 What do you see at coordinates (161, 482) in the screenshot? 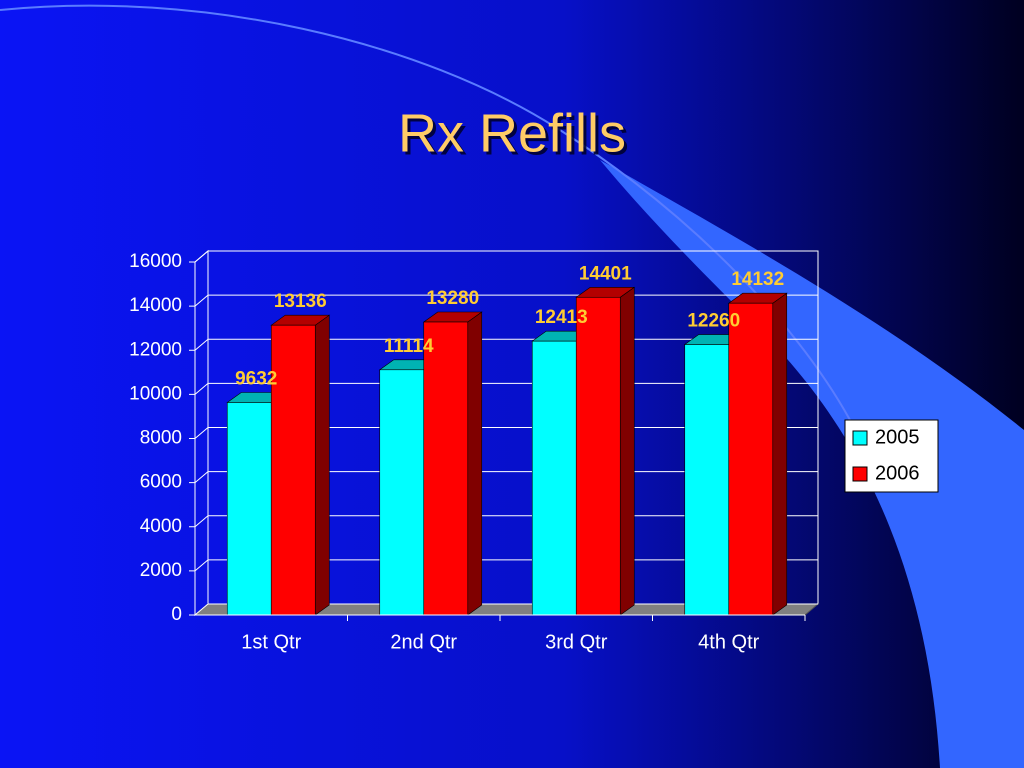
I see `y-tick-label: 6000` at bounding box center [161, 482].